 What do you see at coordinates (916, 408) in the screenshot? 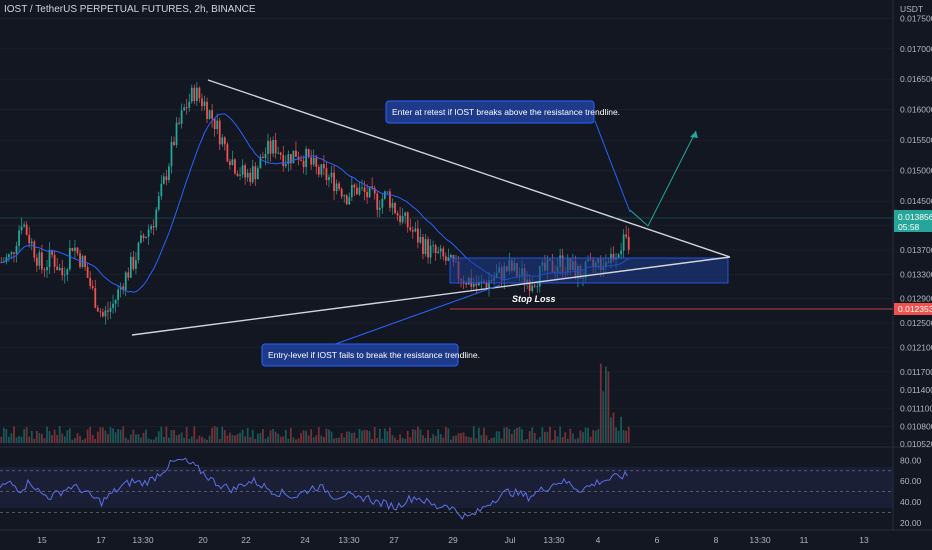
I see `price-tick-label: 0.011100` at bounding box center [916, 408].